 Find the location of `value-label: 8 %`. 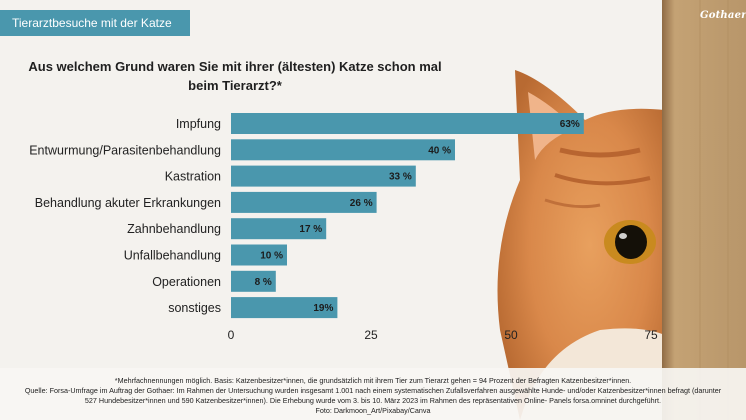

value-label: 8 % is located at coordinates (263, 282).